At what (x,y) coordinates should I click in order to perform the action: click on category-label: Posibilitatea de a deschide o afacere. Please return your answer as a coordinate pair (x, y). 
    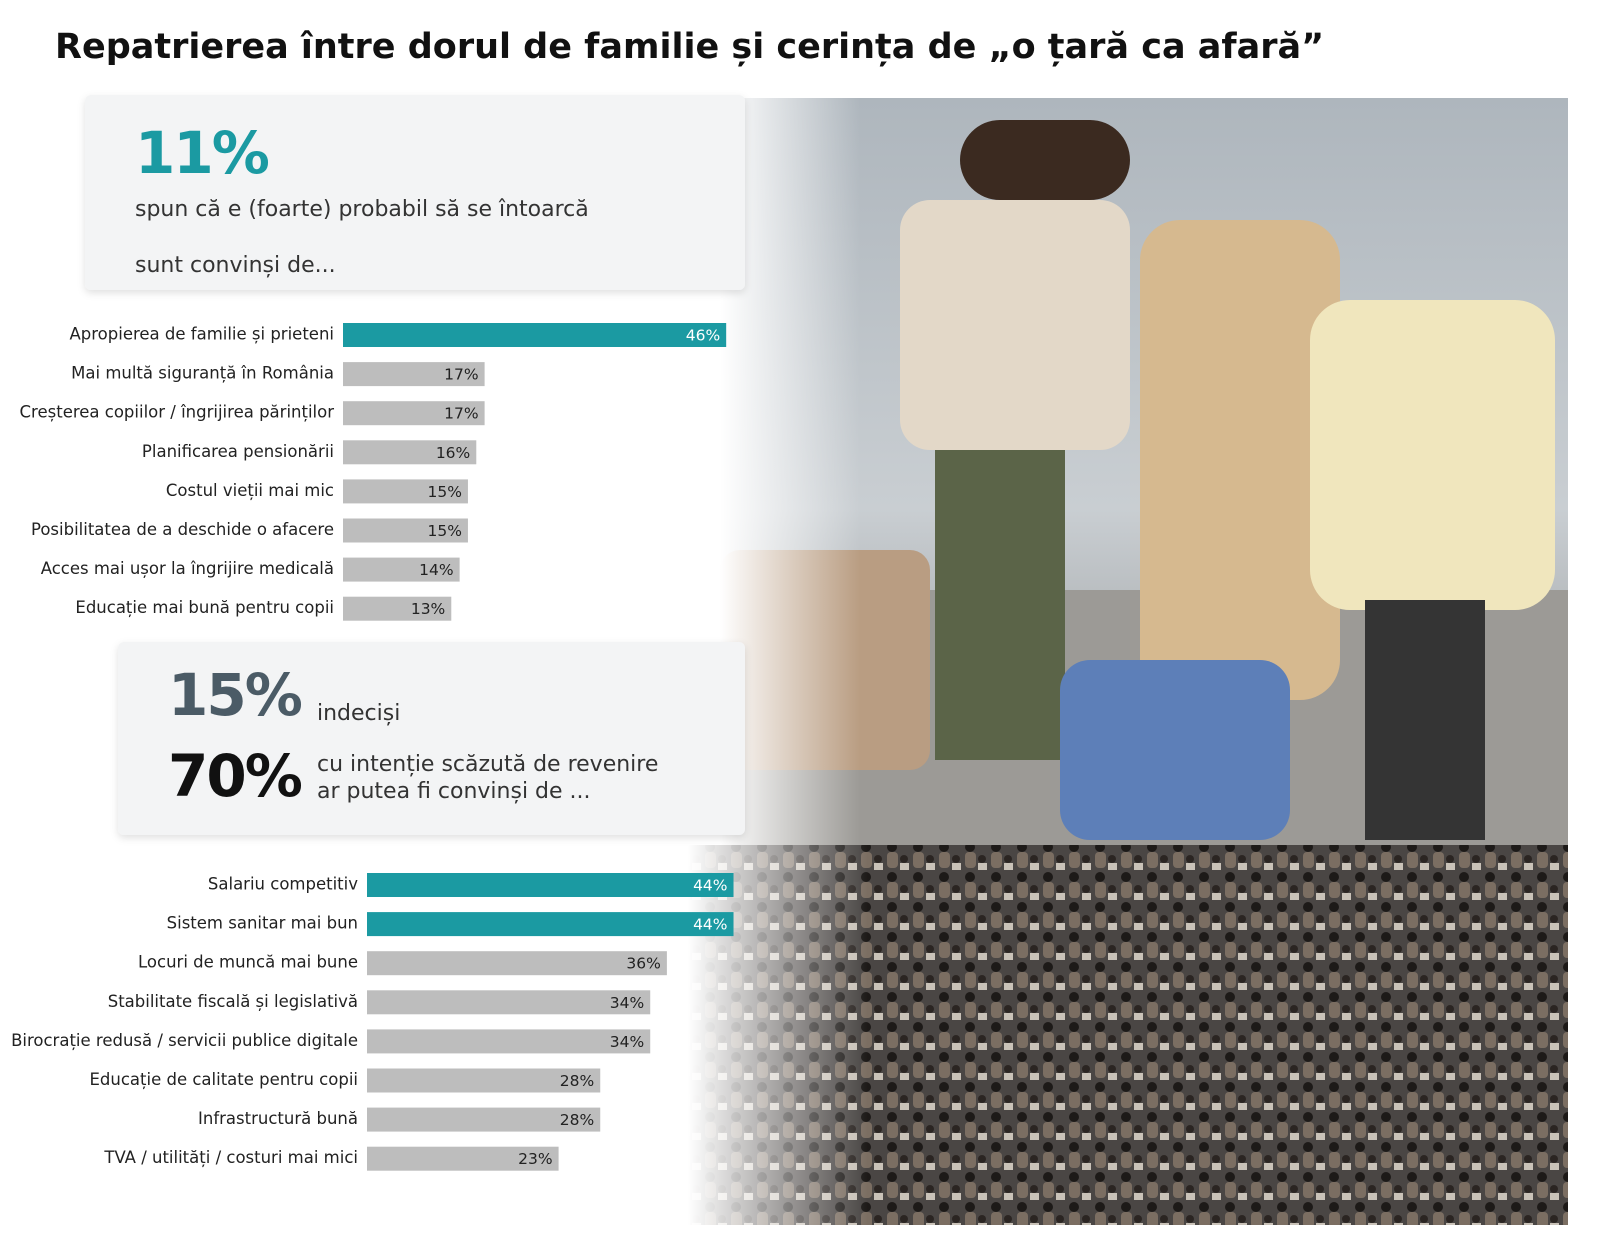
    Looking at the image, I should click on (182, 529).